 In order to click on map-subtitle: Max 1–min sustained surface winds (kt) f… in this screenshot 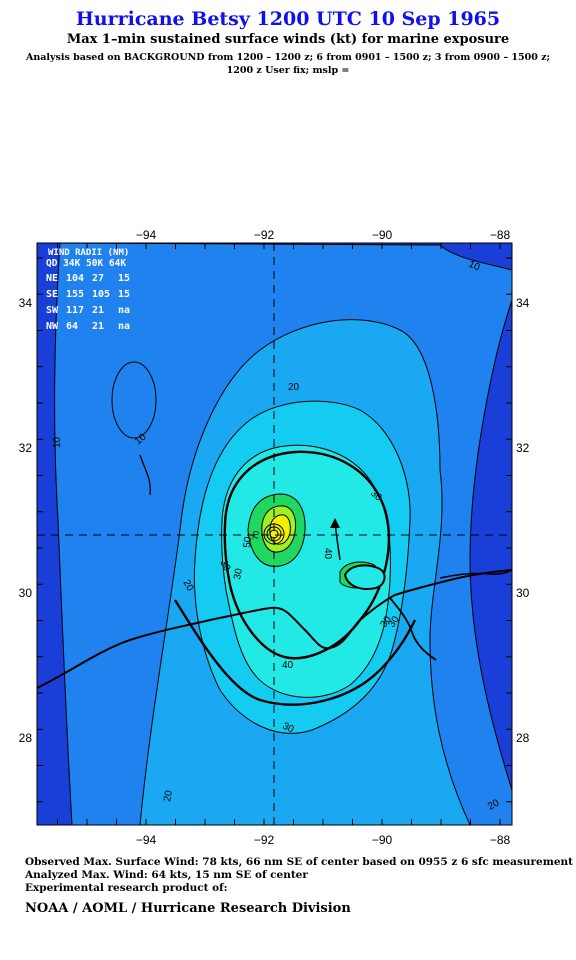, I will do `click(288, 39)`.